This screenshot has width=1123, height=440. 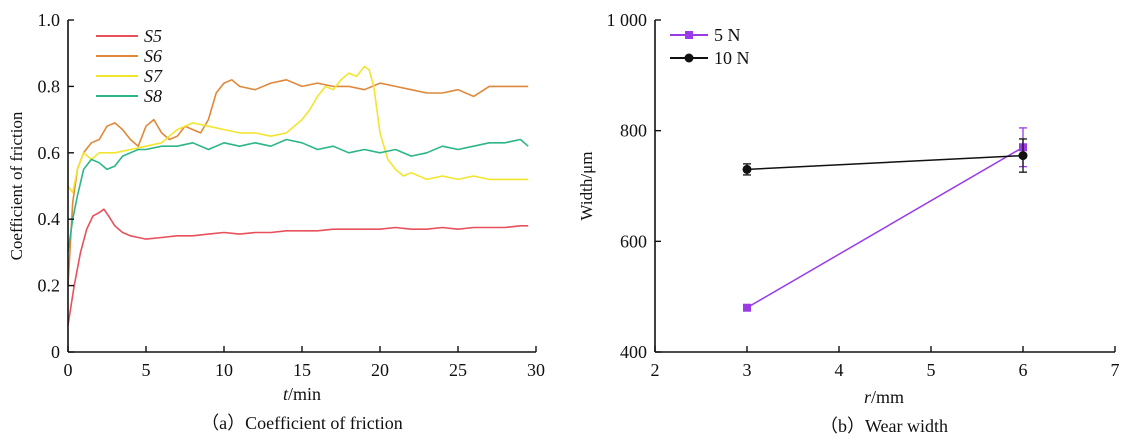 I want to click on legend-label: 5 N, so click(x=727, y=35).